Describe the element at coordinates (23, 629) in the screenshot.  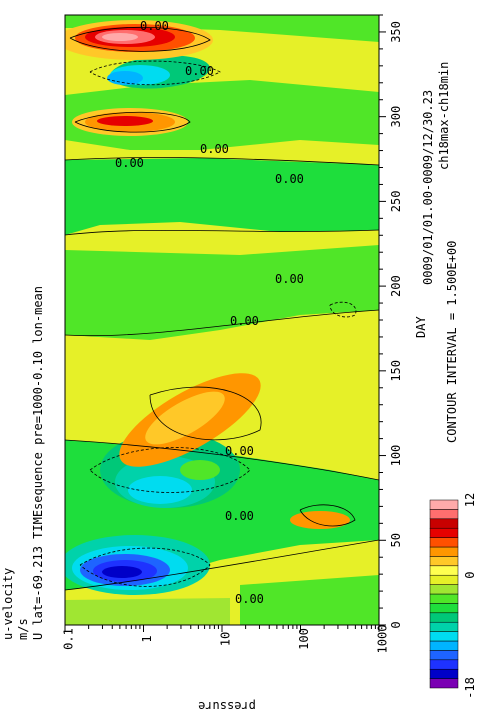
I see `units-text: m/s` at that location.